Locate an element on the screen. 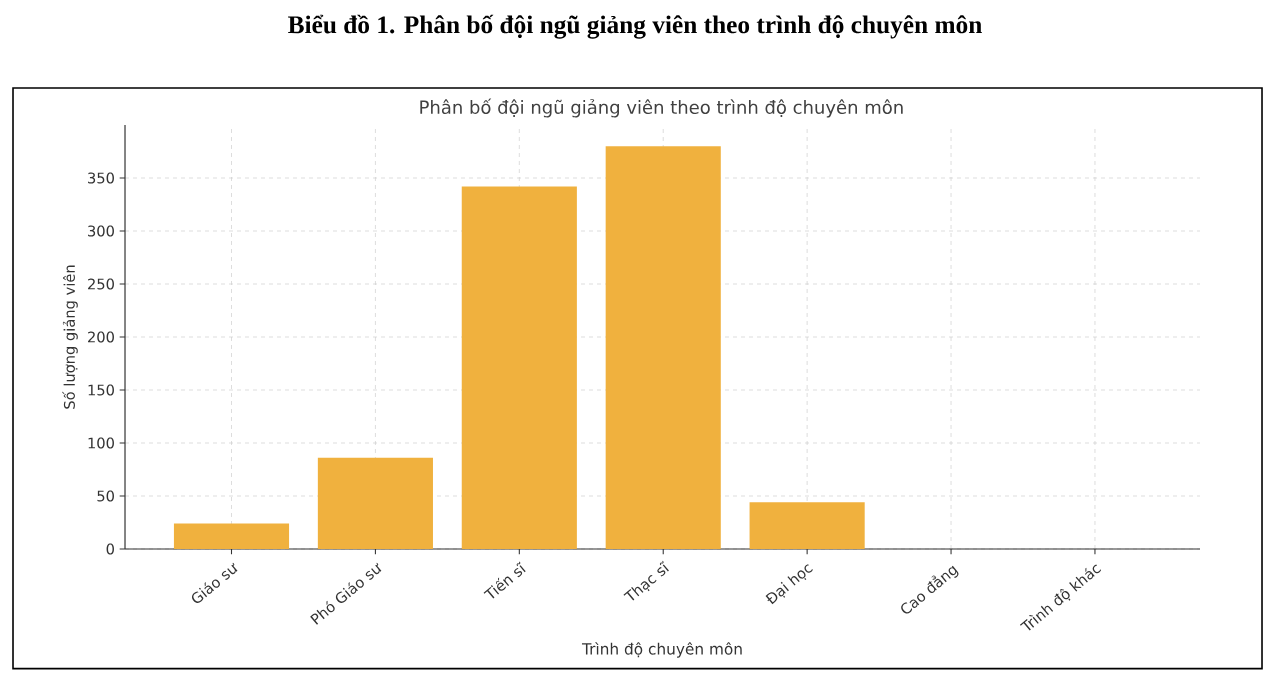 The height and width of the screenshot is (676, 1270). y-tick-label: 250 is located at coordinates (101, 284).